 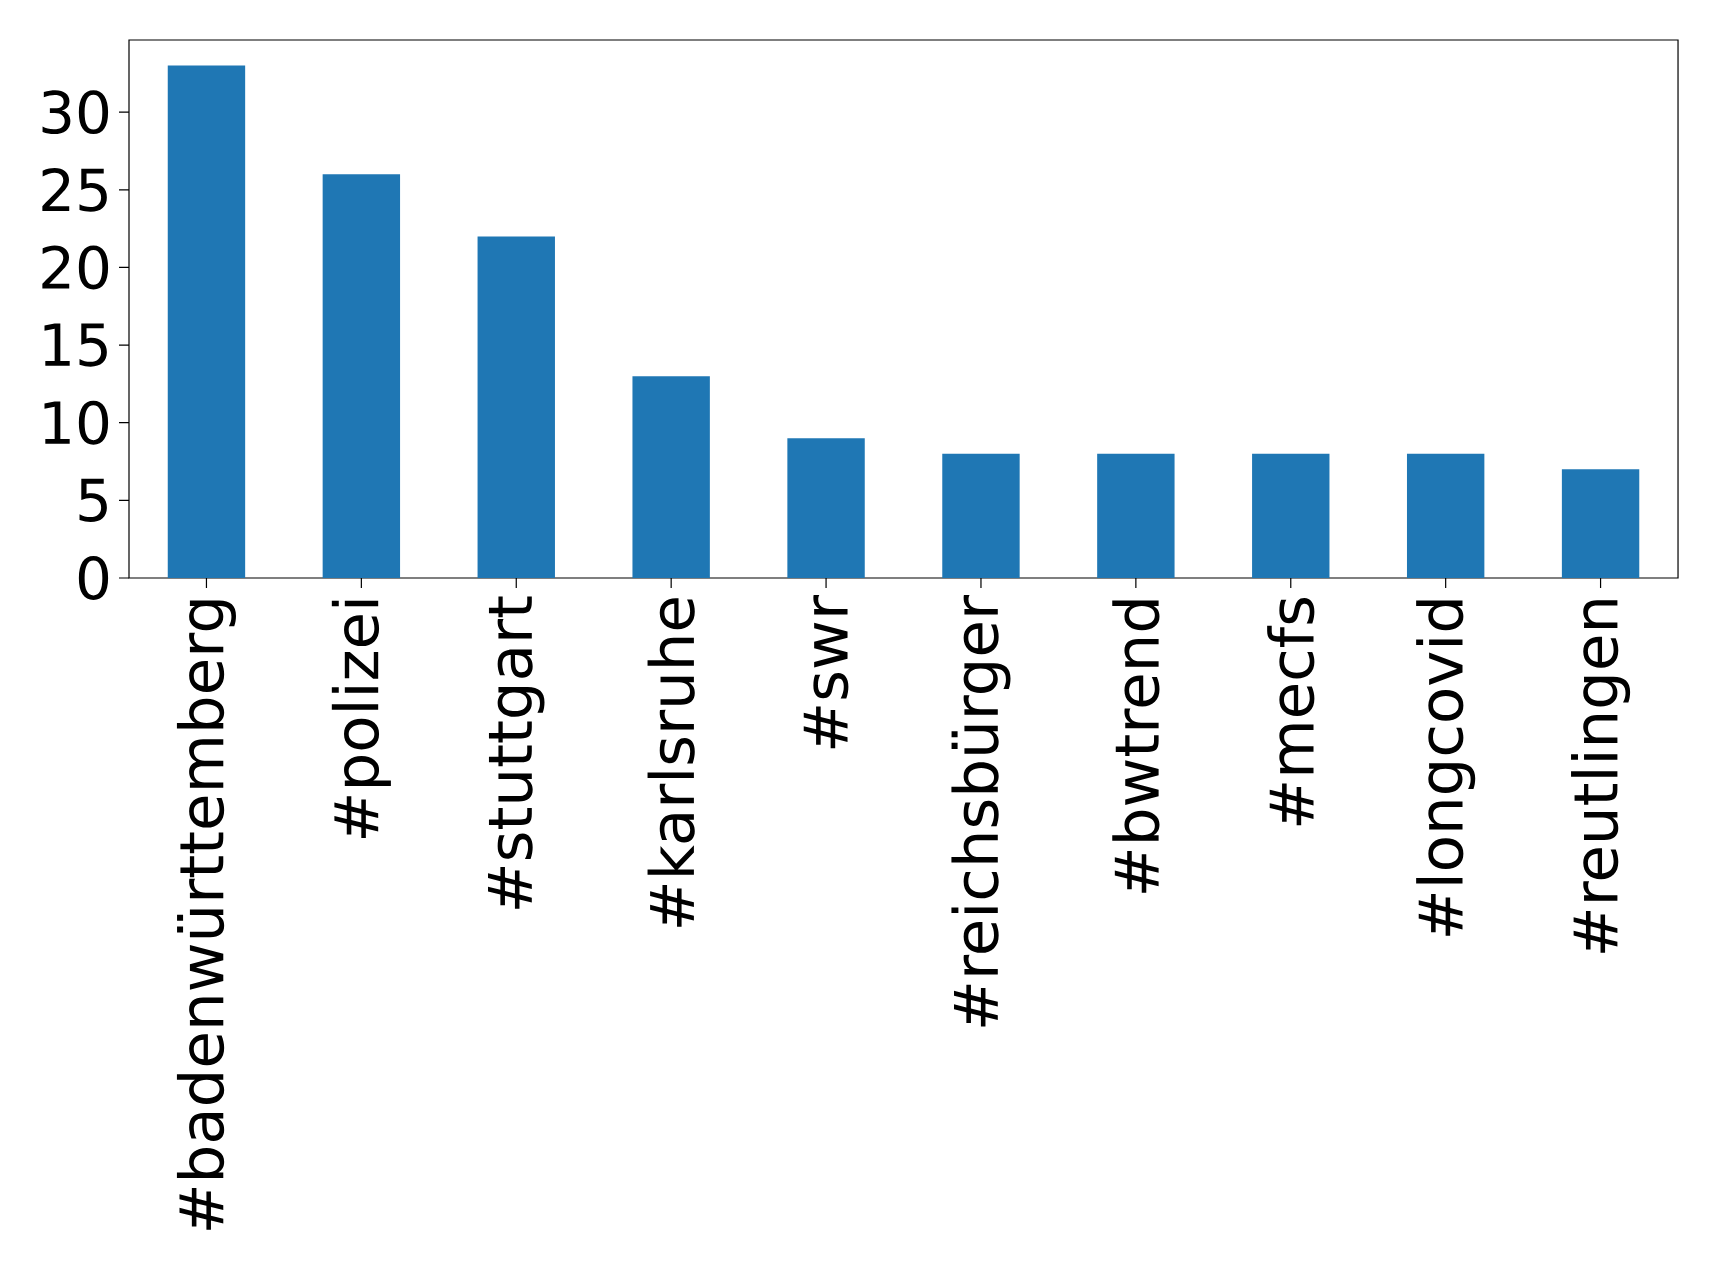 What do you see at coordinates (75, 112) in the screenshot?
I see `y-tick-label: 30` at bounding box center [75, 112].